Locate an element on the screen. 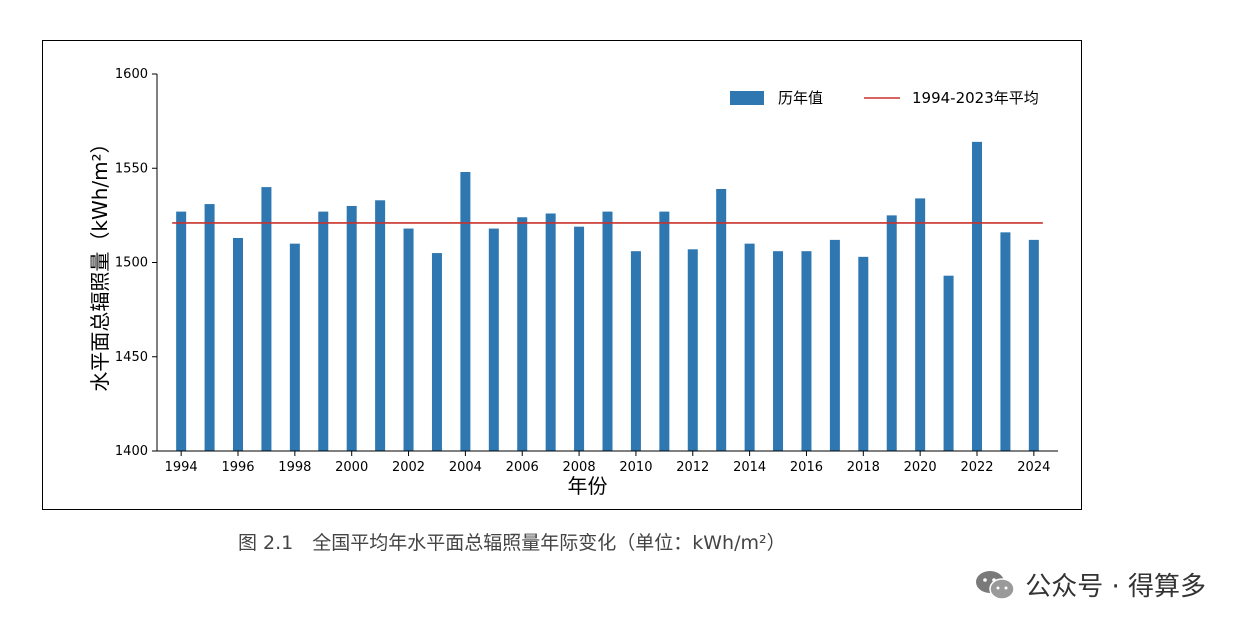  bar-2008 is located at coordinates (579, 338).